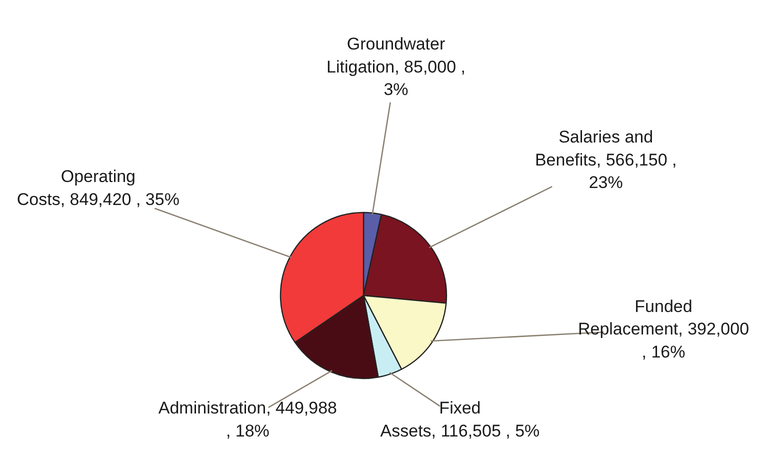  I want to click on slice-label: Administration, 449,988 , 18%, so click(247, 419).